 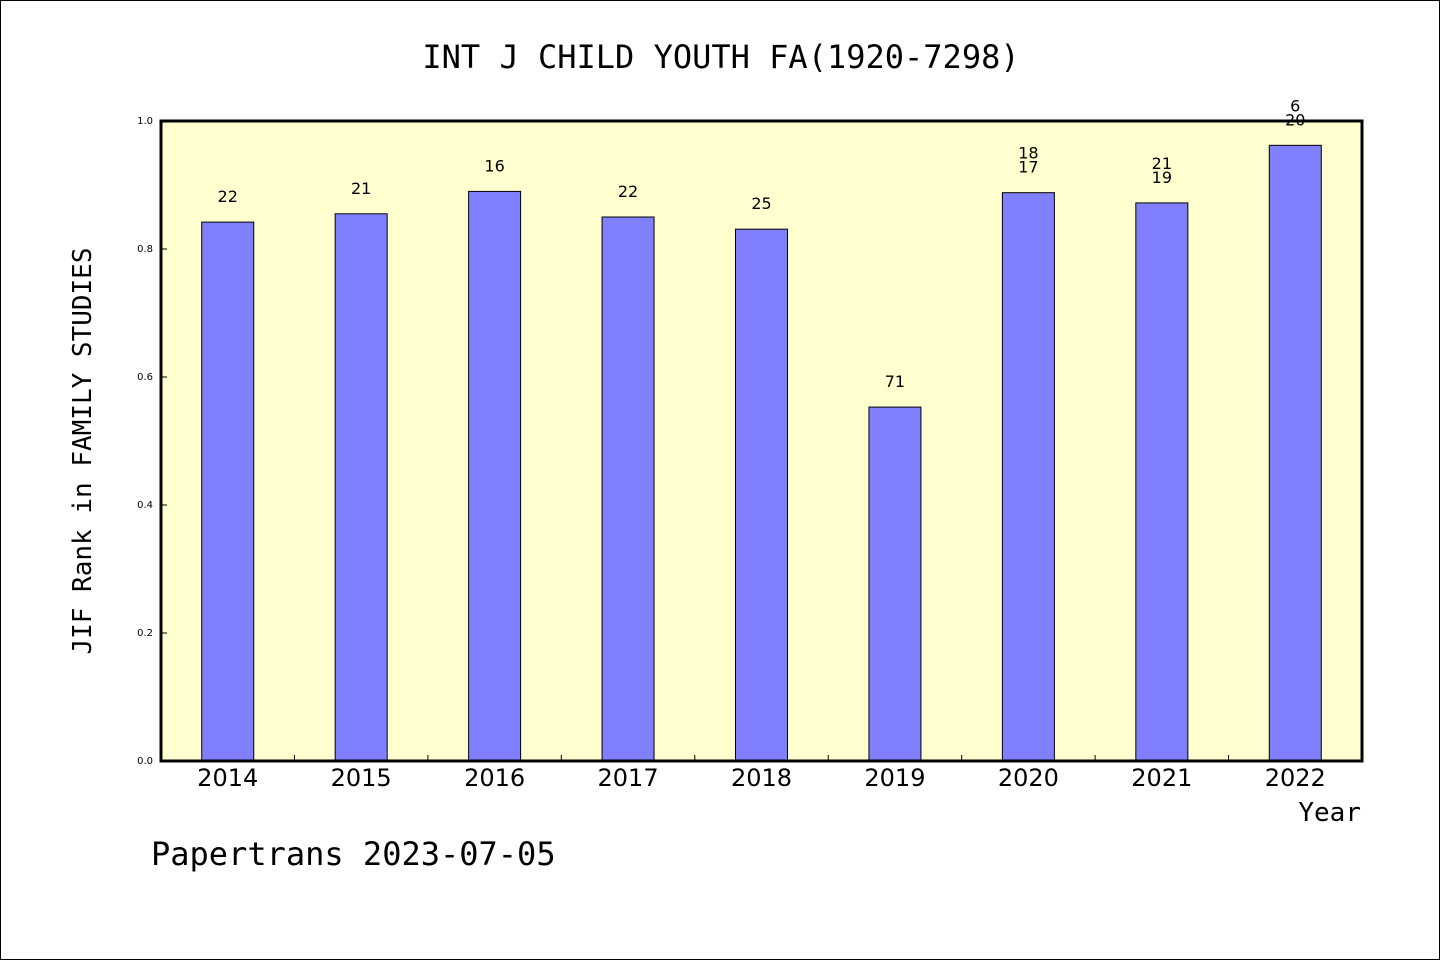 What do you see at coordinates (1162, 177) in the screenshot?
I see `data-label: 19` at bounding box center [1162, 177].